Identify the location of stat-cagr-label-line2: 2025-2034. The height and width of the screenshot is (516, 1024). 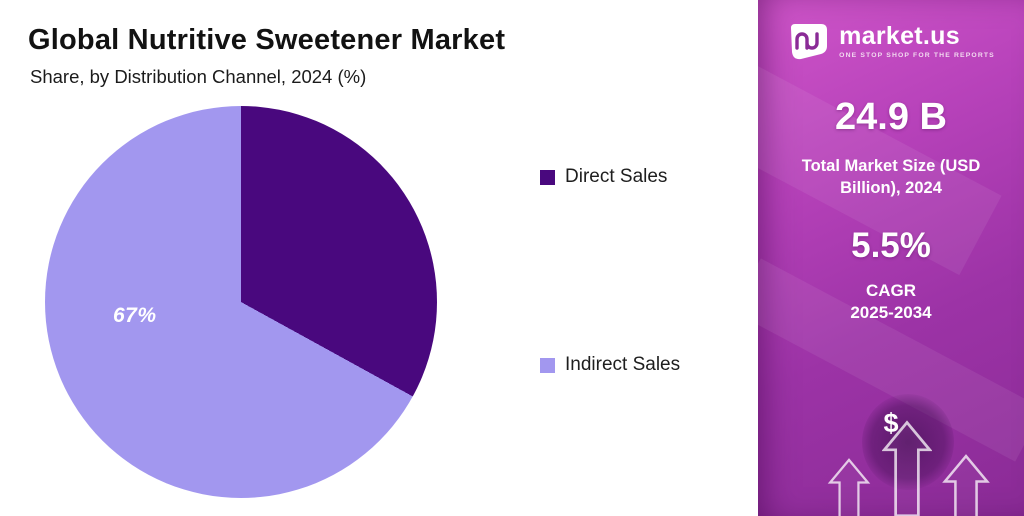
(891, 312).